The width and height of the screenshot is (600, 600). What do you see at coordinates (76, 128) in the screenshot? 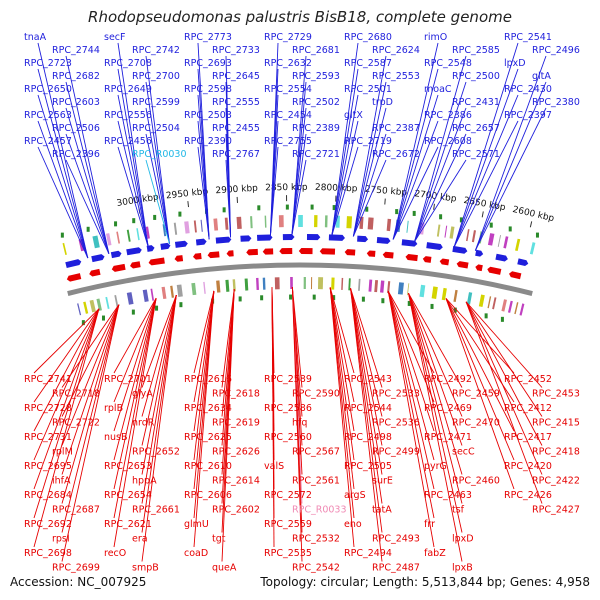
I see `gene-label: RPC_2506` at bounding box center [76, 128].